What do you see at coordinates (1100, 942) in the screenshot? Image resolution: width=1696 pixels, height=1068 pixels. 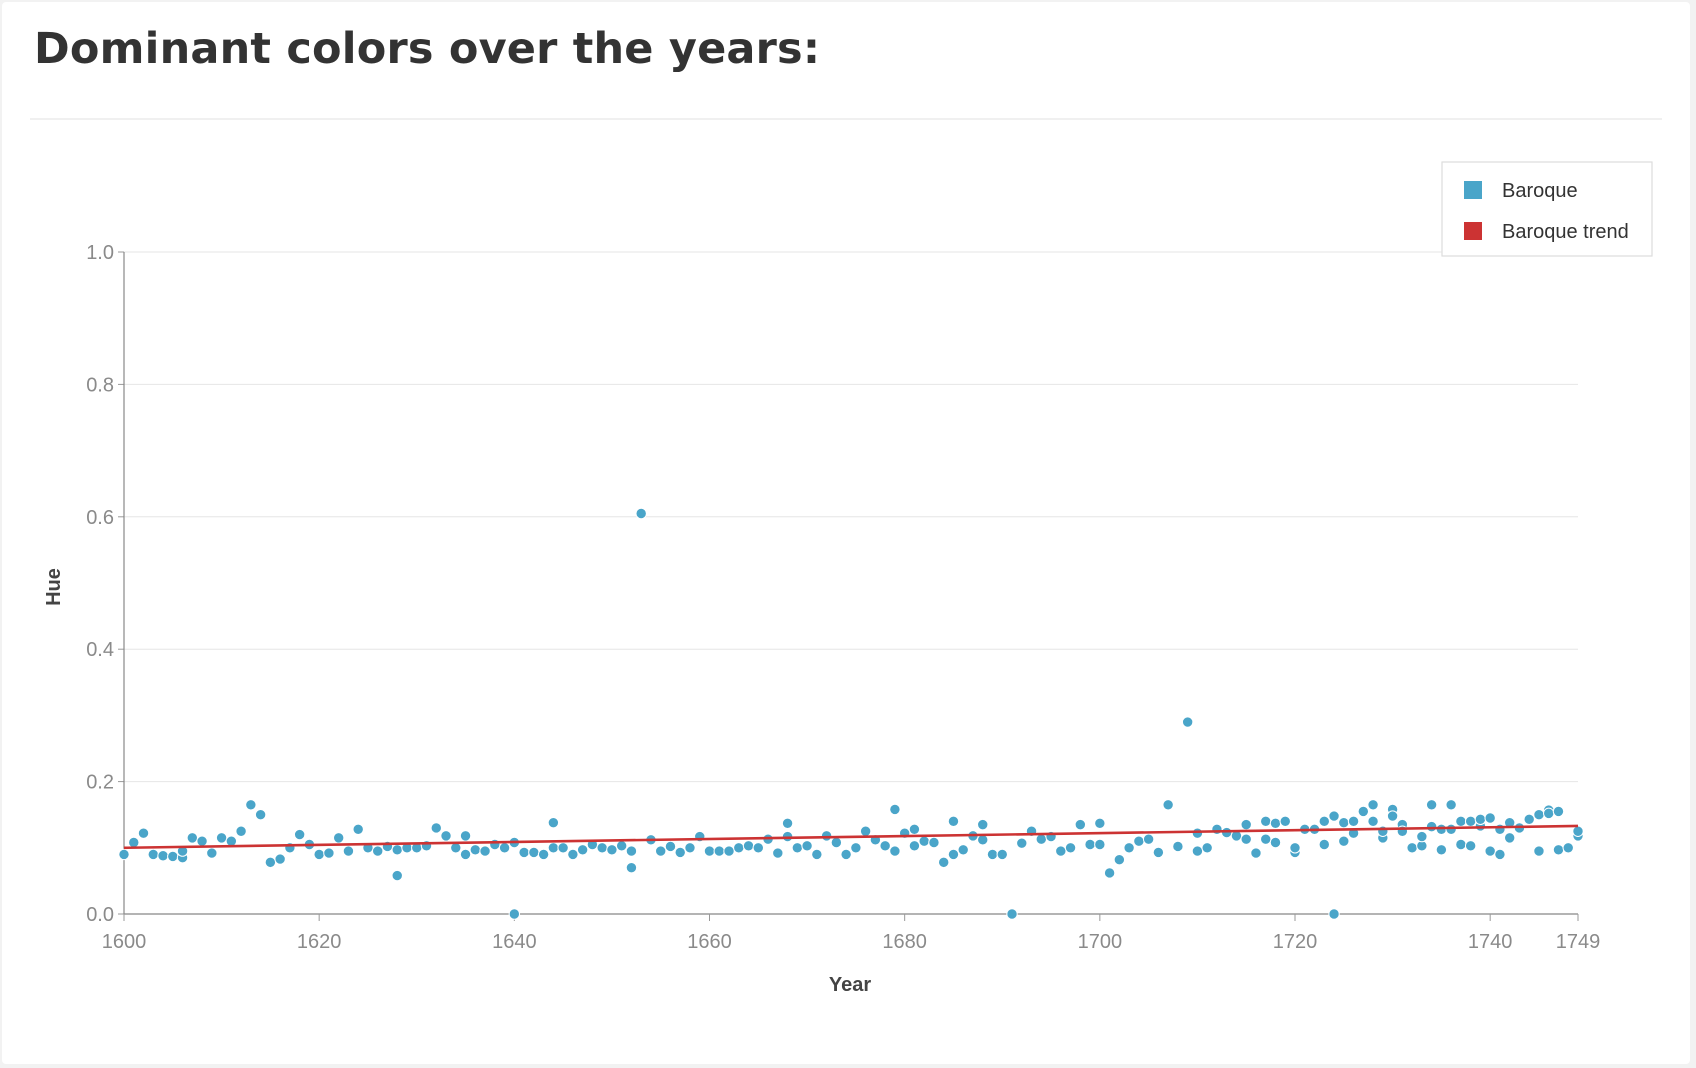 I see `x-tick-label: 1700` at bounding box center [1100, 942].